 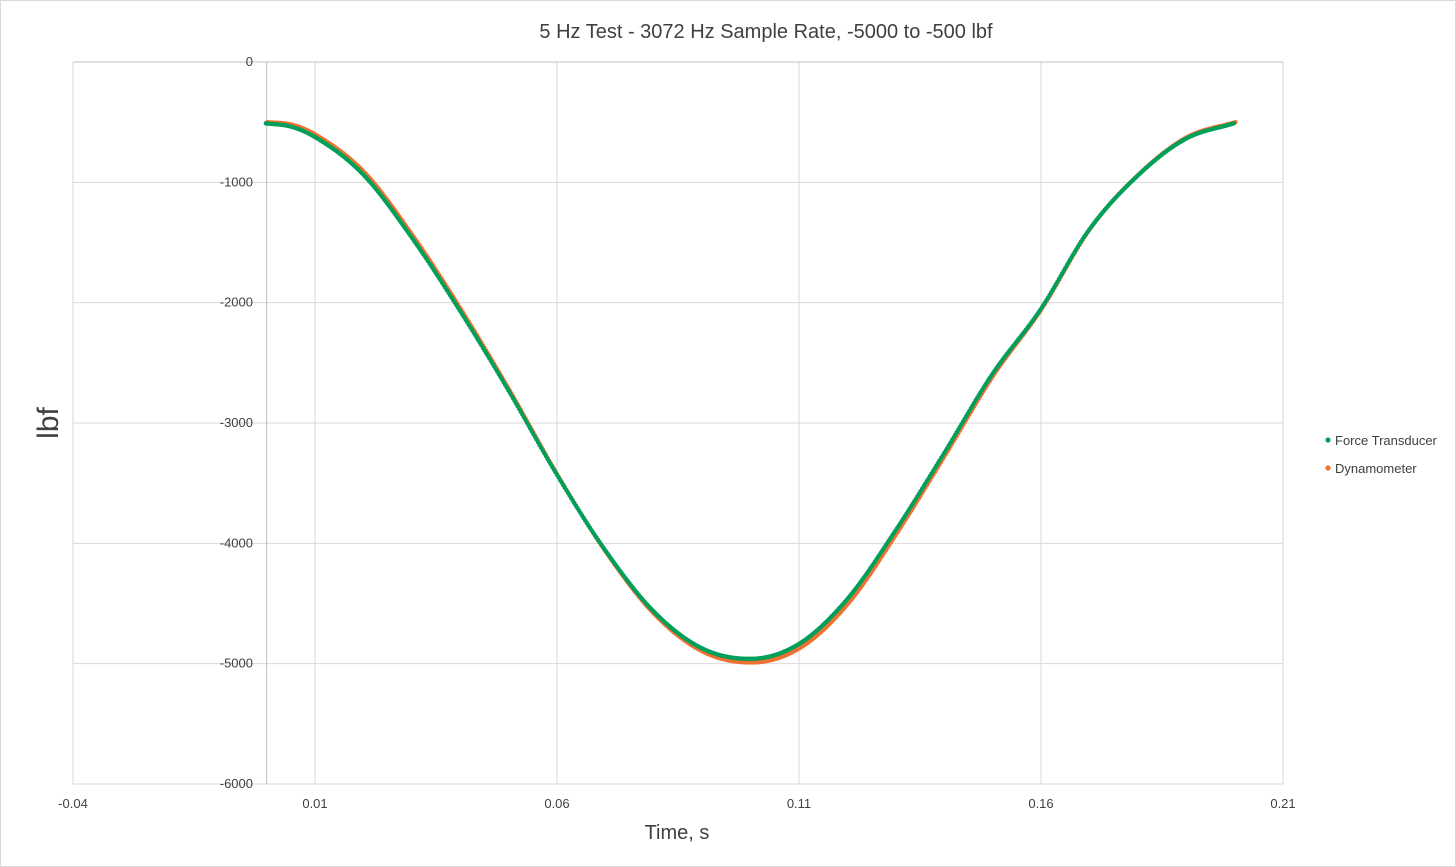 What do you see at coordinates (1282, 803) in the screenshot?
I see `x-tick-label: 0.21` at bounding box center [1282, 803].